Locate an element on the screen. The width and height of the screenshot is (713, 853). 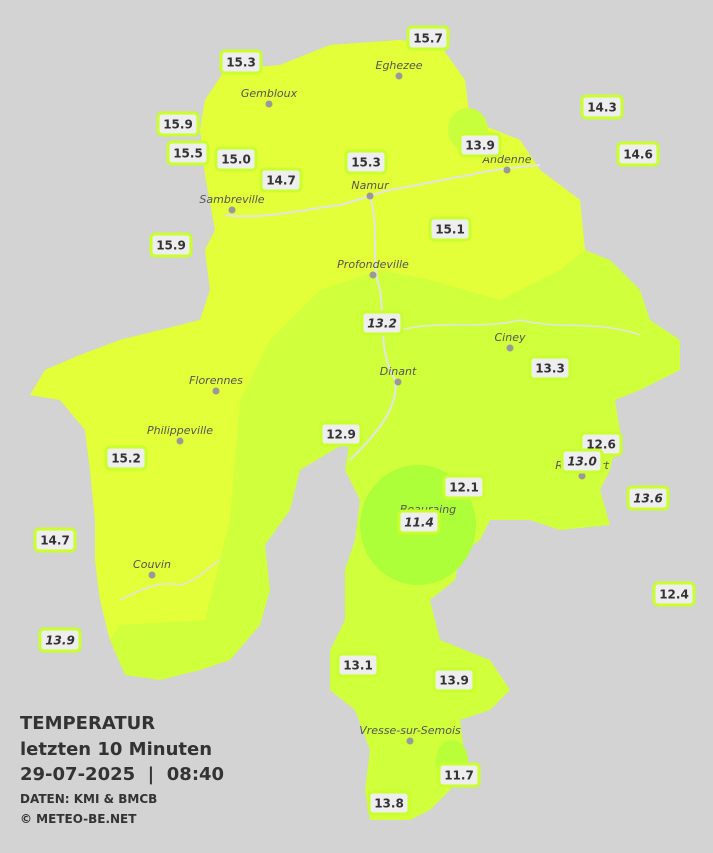
station: 15.2 is located at coordinates (126, 458).